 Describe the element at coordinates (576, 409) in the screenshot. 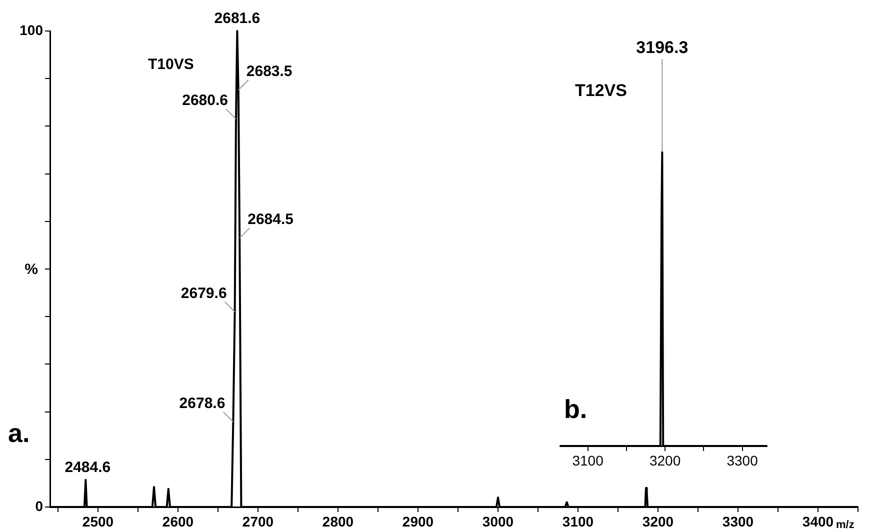

I see `annotation: b.` at that location.